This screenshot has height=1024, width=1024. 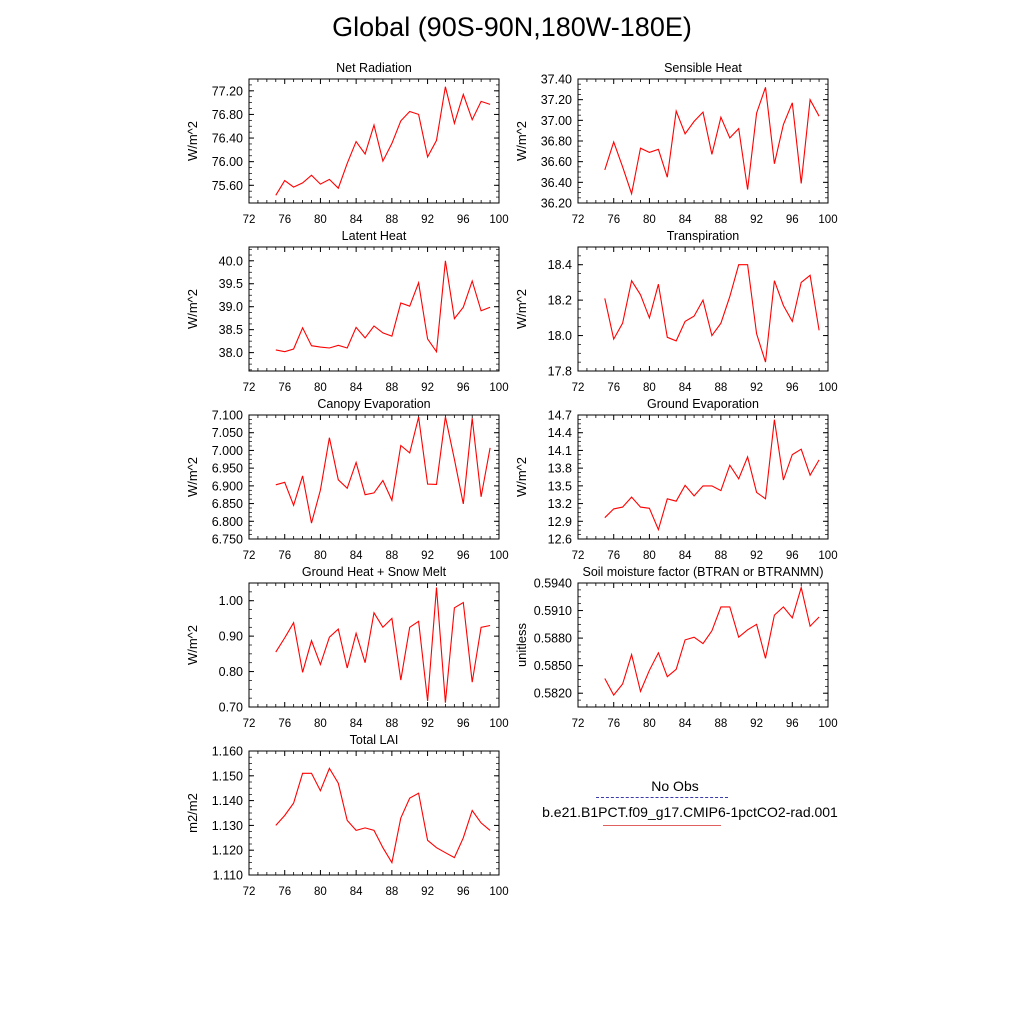 I want to click on y-tick-label: 13.2, so click(x=560, y=504).